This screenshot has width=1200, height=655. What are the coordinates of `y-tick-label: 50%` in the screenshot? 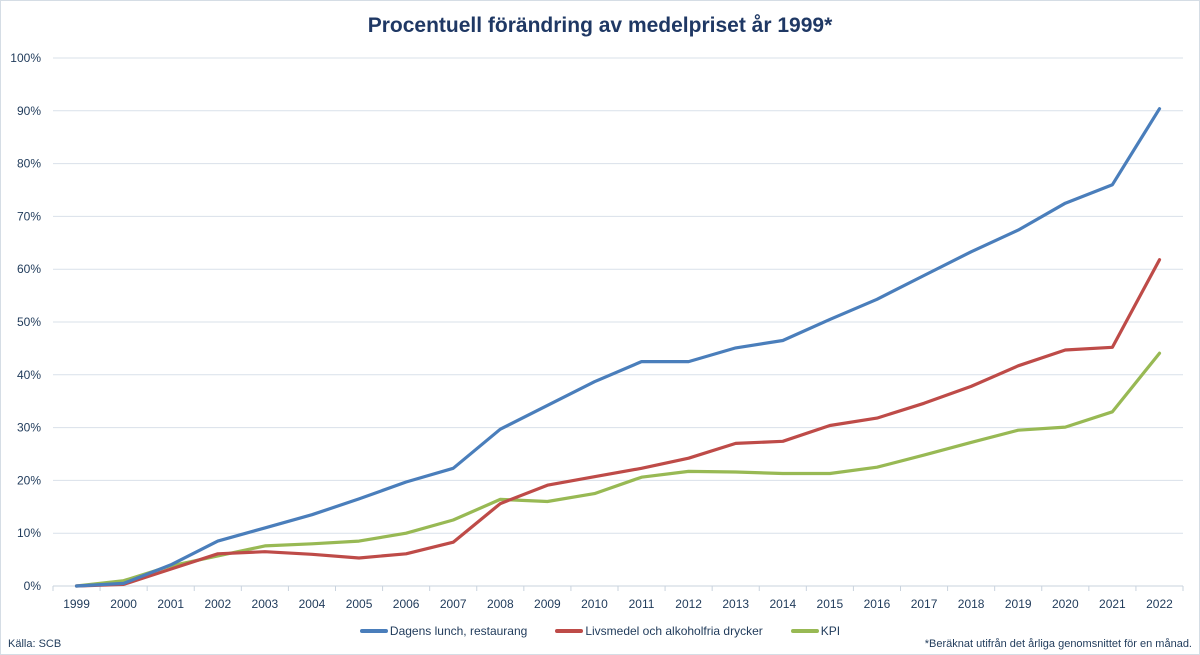 It's located at (29, 322).